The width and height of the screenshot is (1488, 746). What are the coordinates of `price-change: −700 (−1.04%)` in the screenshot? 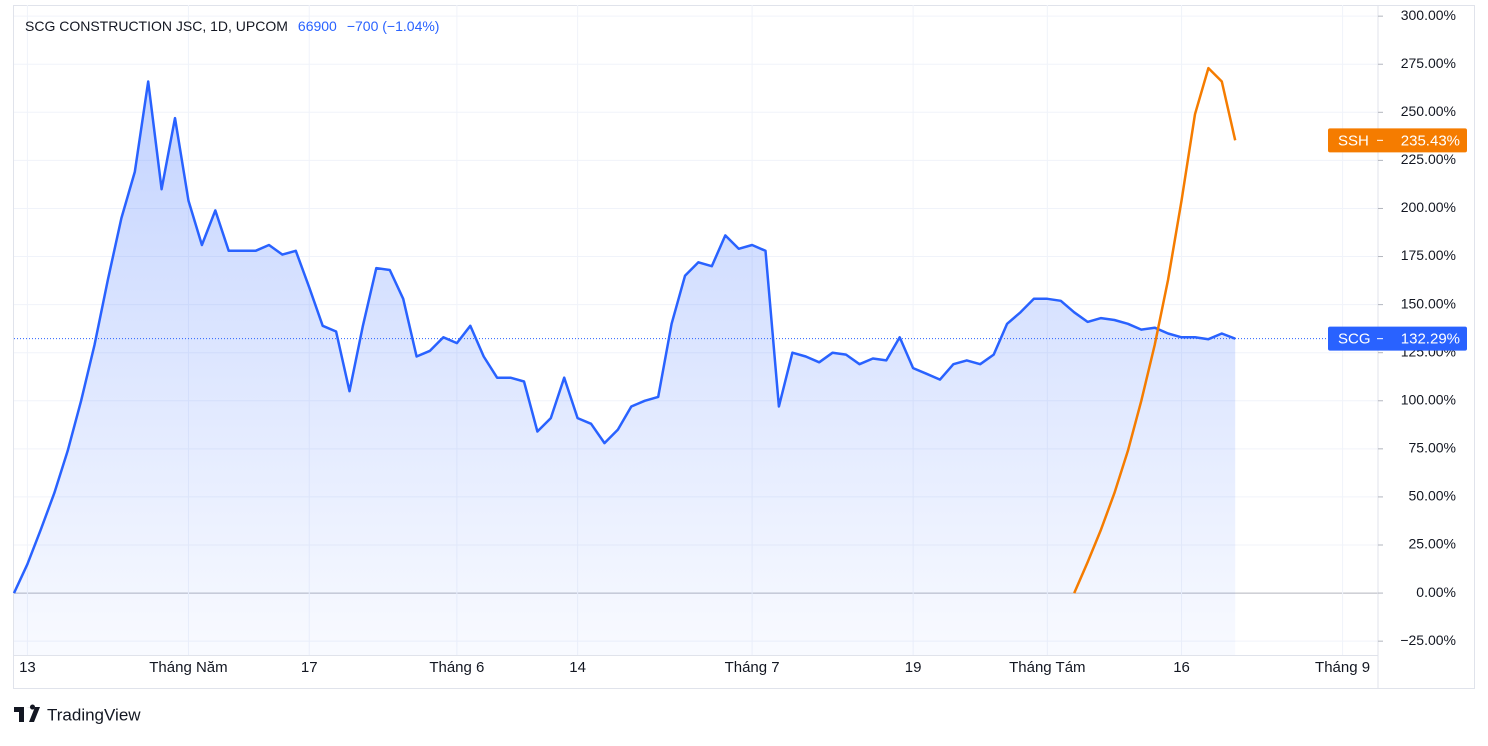 It's located at (393, 26).